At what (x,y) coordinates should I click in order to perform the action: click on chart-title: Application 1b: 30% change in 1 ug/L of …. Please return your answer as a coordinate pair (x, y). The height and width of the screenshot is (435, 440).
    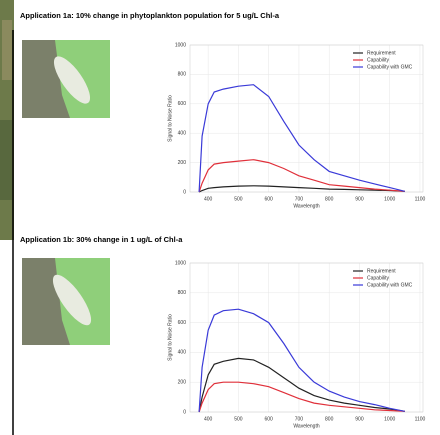
    Looking at the image, I should click on (101, 239).